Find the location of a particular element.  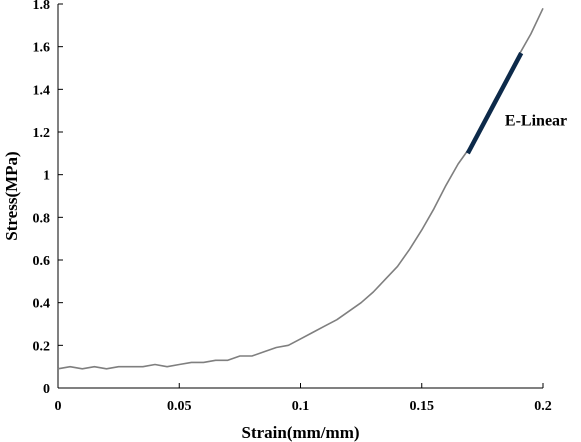

y-tick-label: 1 is located at coordinates (46, 176).